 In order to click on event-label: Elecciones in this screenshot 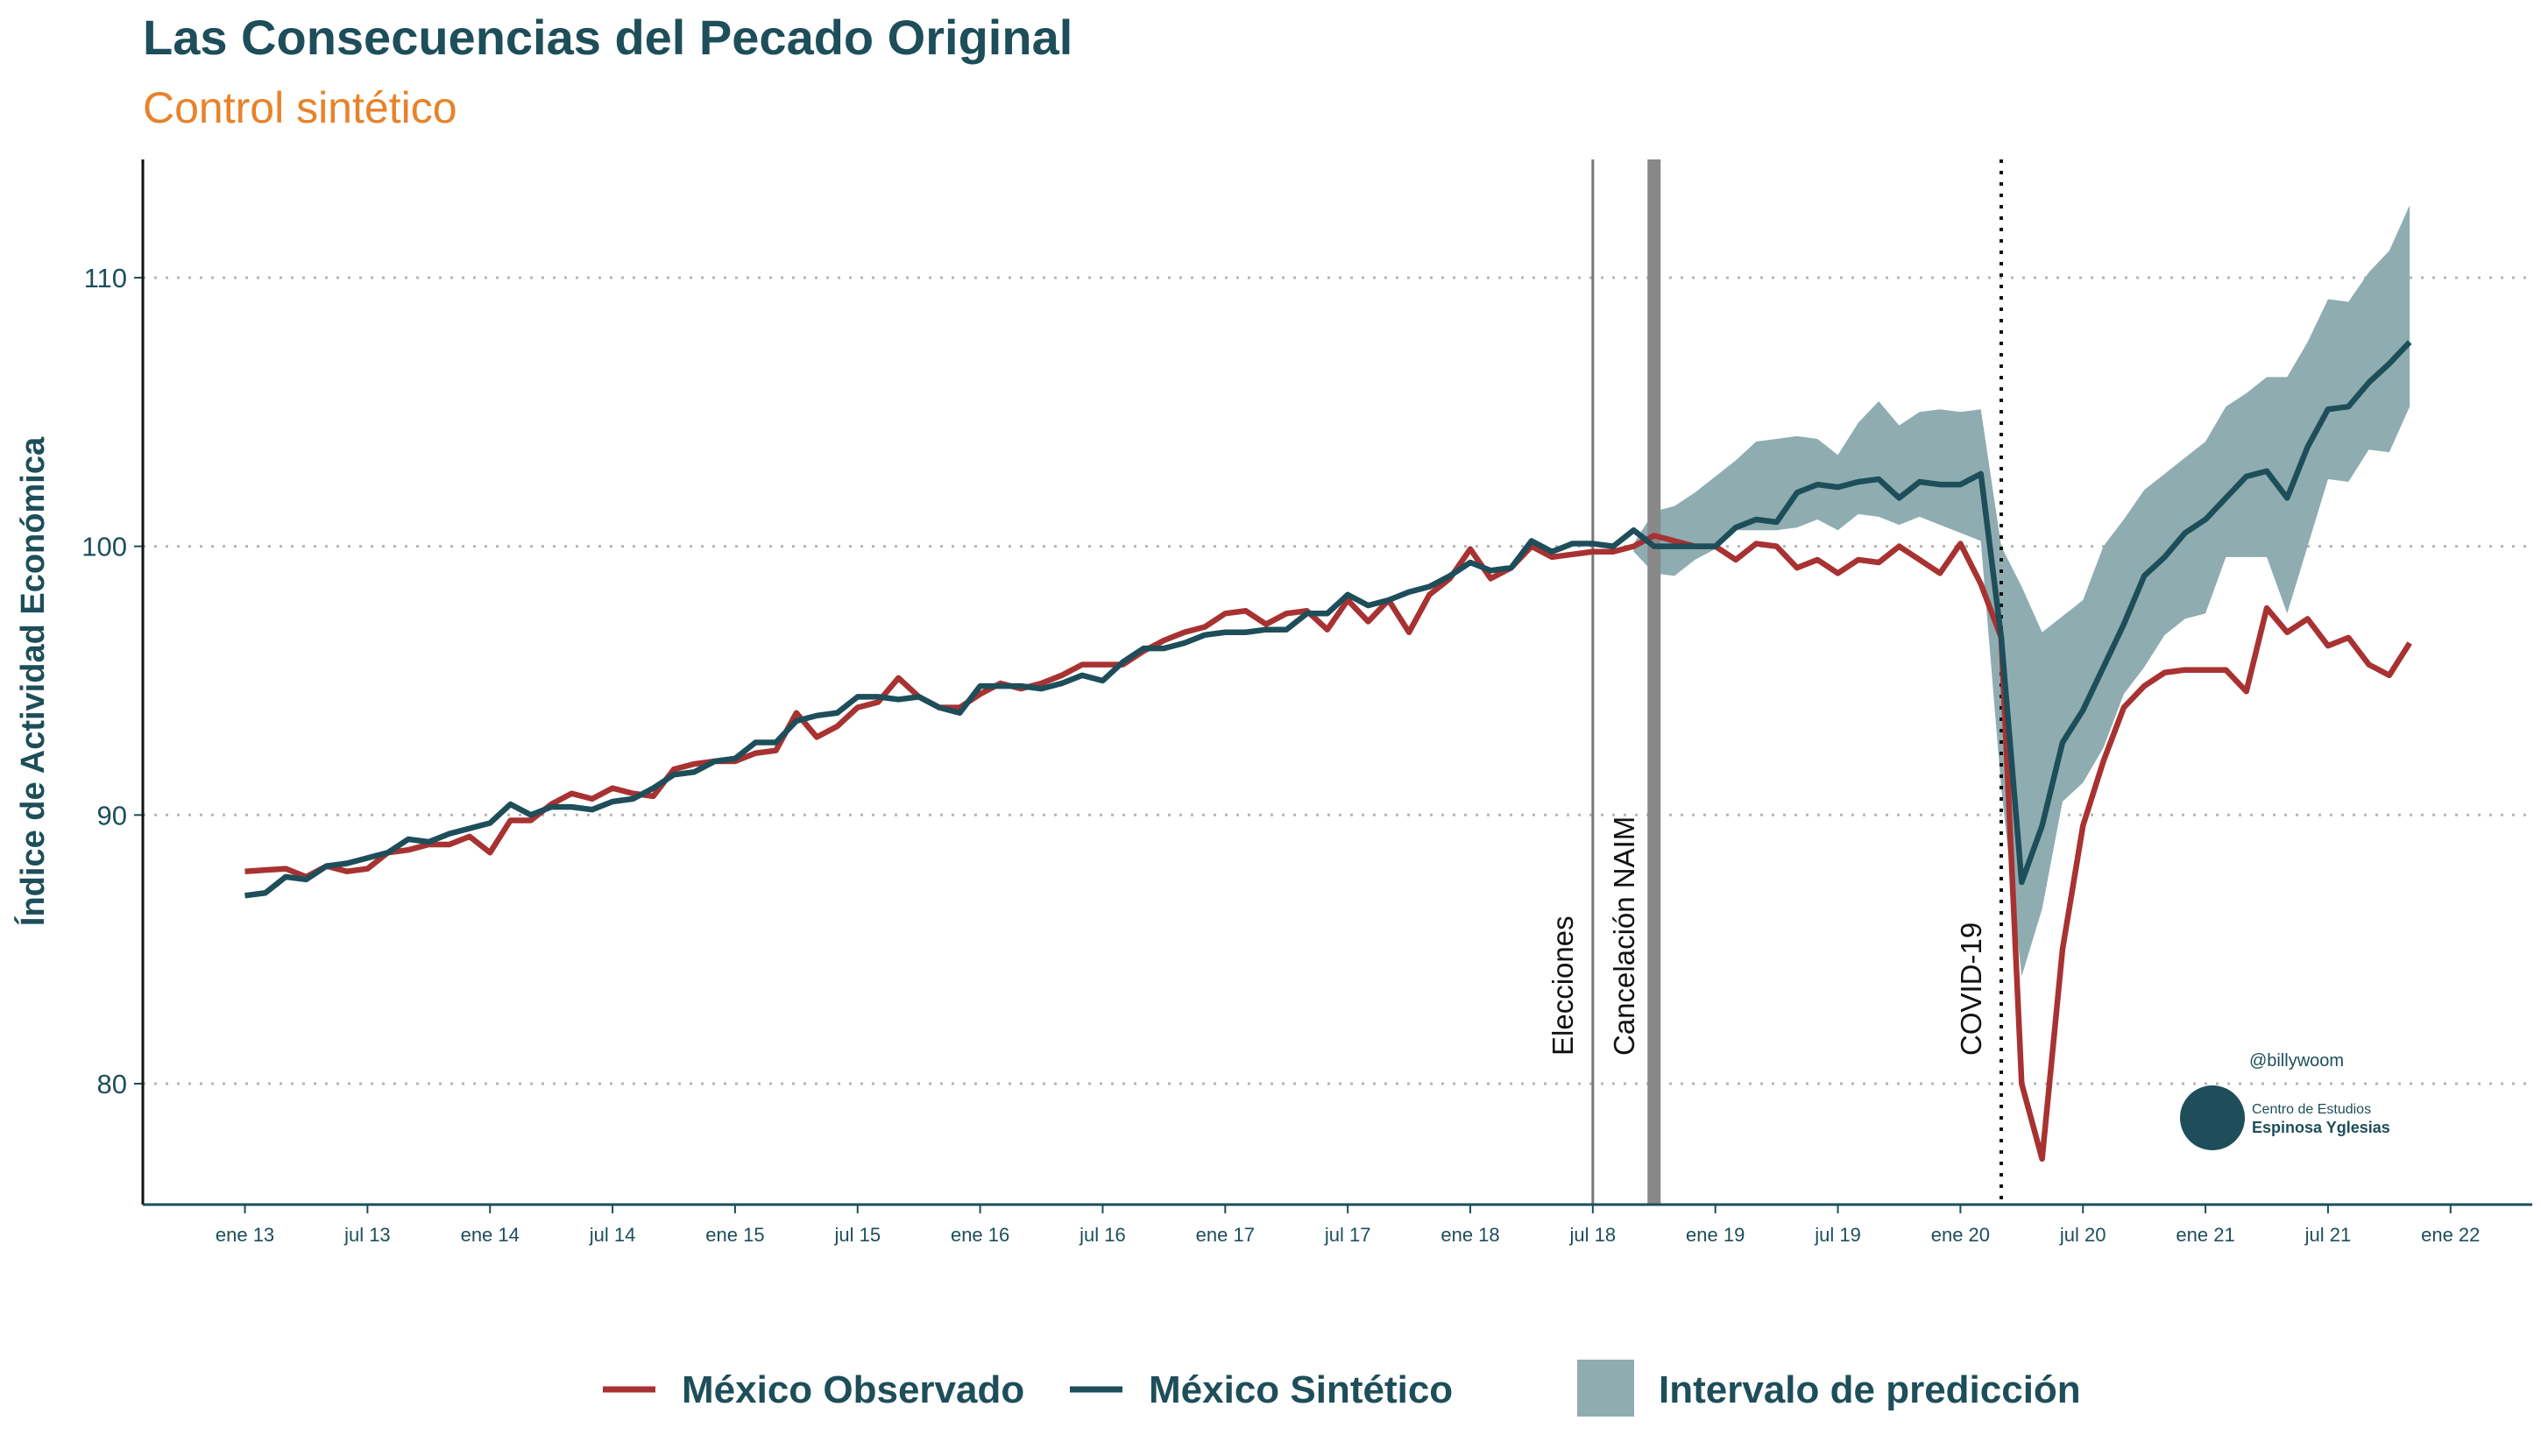, I will do `click(1563, 985)`.